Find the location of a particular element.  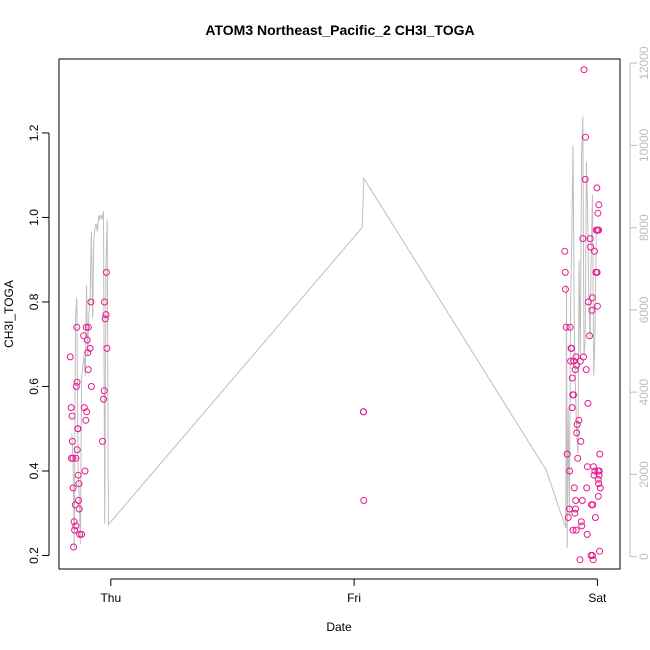

y2-tick-label: 12000 is located at coordinates (643, 63).